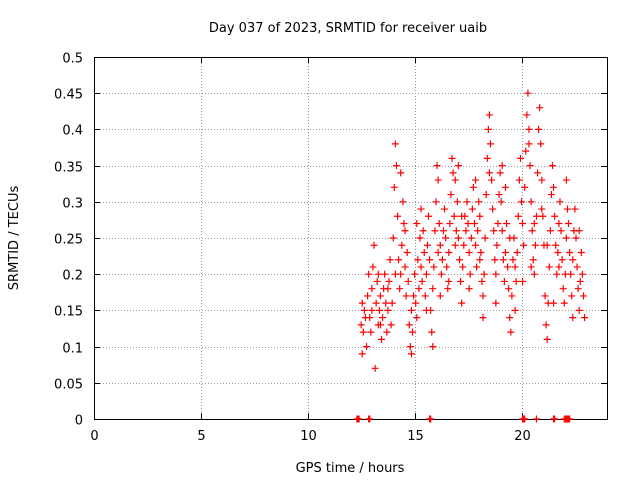  I want to click on y-tick-label: 0.1, so click(72, 349).